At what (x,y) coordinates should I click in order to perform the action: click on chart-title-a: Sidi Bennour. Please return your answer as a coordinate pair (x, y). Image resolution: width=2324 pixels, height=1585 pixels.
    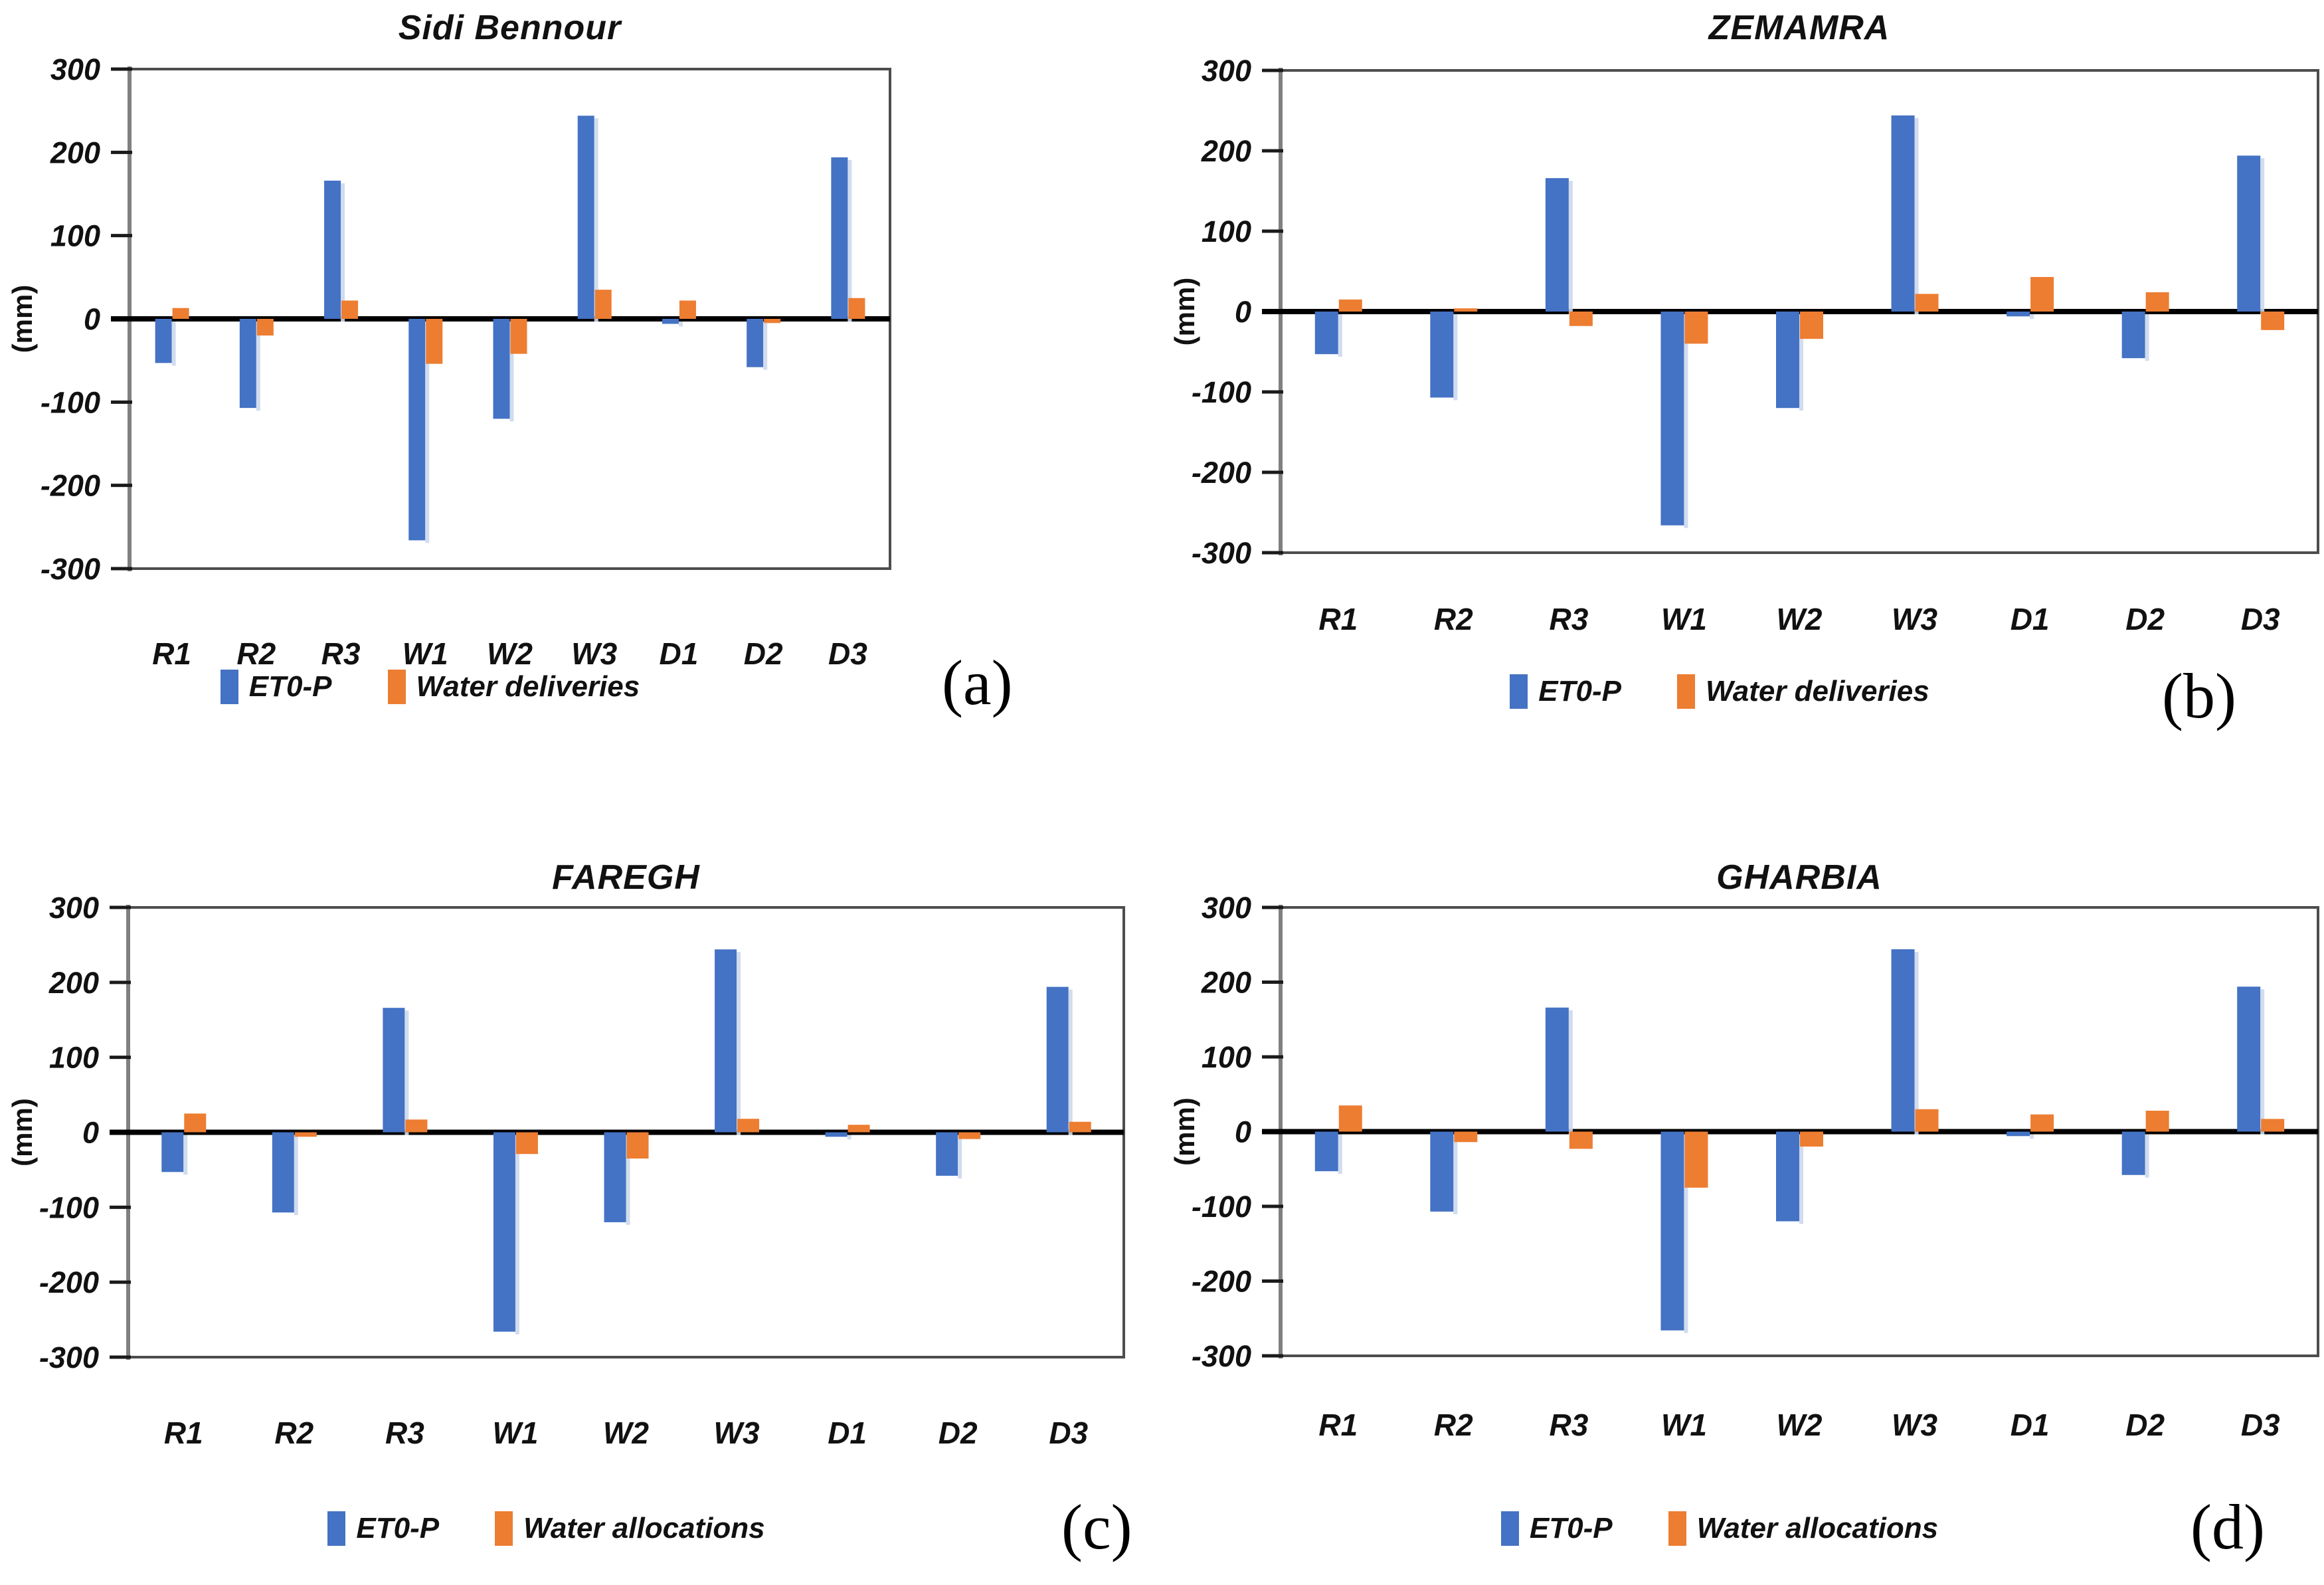
    Looking at the image, I should click on (510, 28).